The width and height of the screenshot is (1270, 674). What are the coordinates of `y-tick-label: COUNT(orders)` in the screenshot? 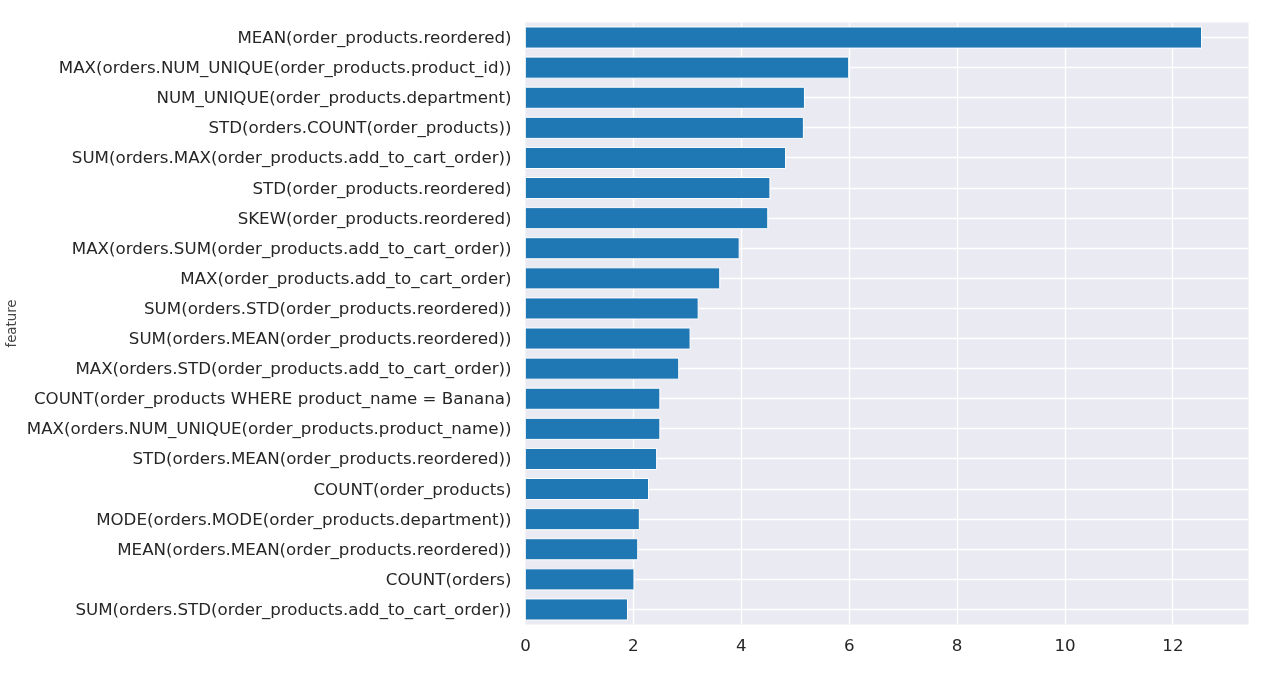 It's located at (448, 579).